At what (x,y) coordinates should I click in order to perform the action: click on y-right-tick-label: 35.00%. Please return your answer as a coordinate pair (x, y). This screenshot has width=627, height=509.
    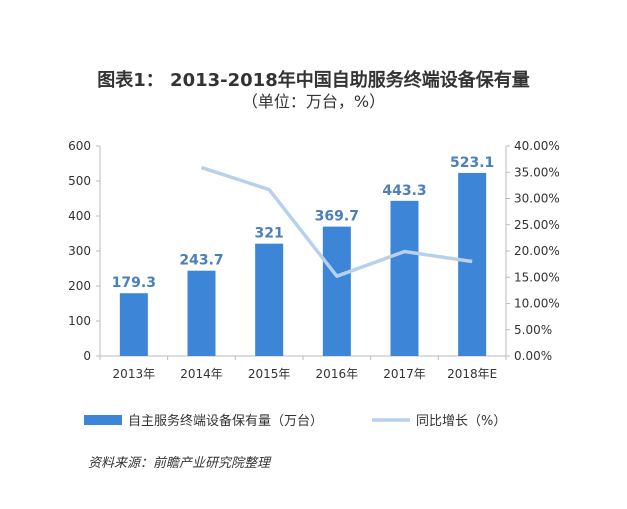
    Looking at the image, I should click on (537, 172).